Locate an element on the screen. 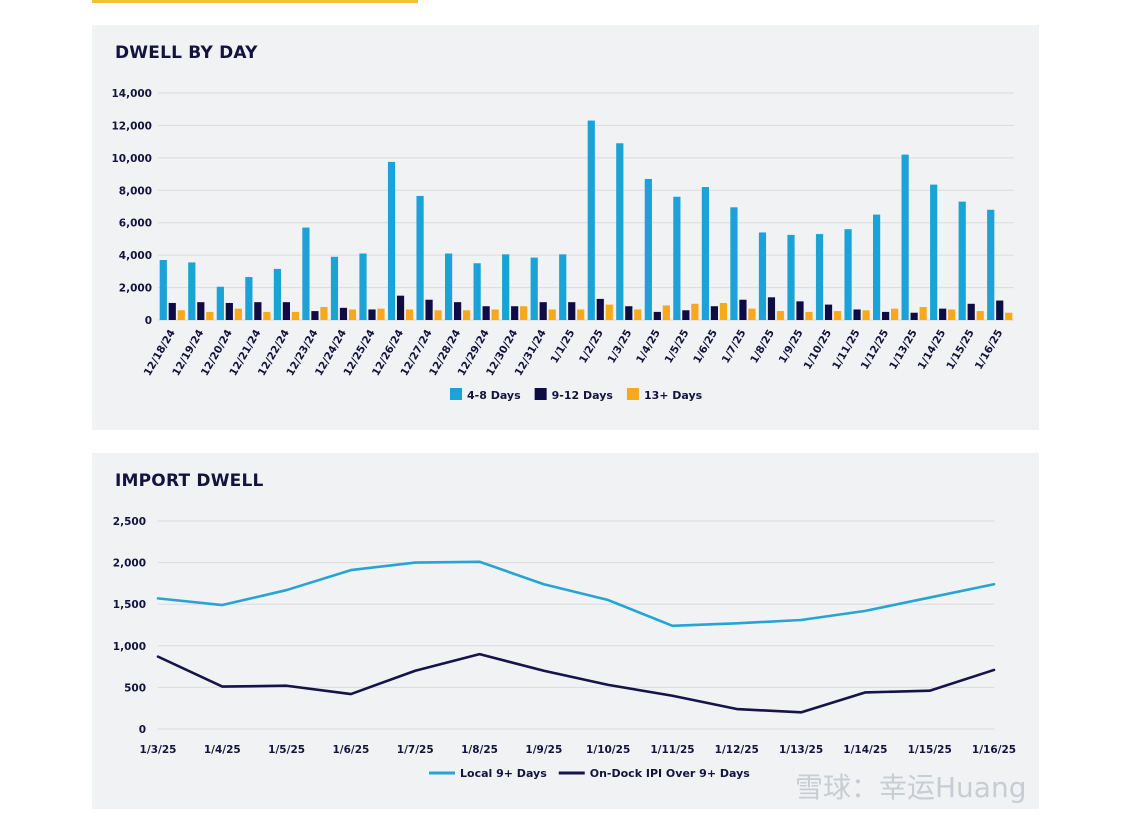 This screenshot has height=822, width=1140. y-tick-label: 2,000 is located at coordinates (135, 289).